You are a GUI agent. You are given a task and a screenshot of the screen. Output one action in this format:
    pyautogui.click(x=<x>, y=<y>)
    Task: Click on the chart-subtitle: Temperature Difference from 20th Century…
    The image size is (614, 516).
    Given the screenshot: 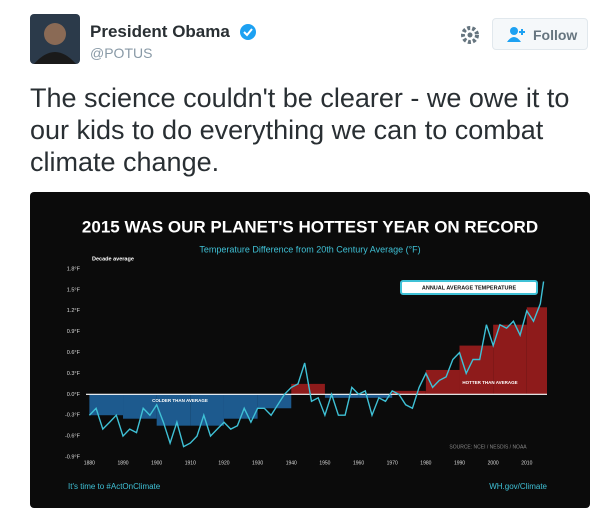 What is the action you would take?
    pyautogui.click(x=309, y=249)
    